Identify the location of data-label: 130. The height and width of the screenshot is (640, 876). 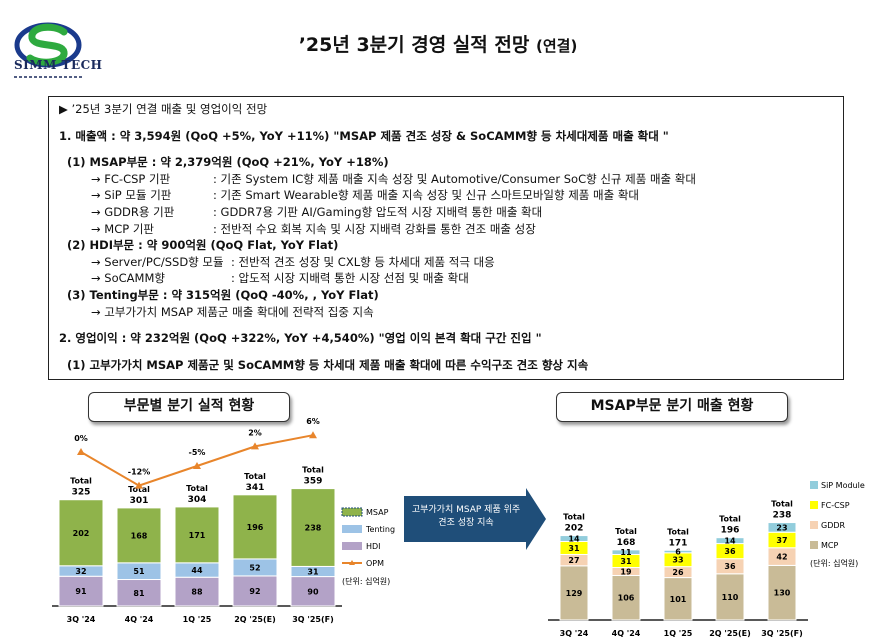
(782, 593).